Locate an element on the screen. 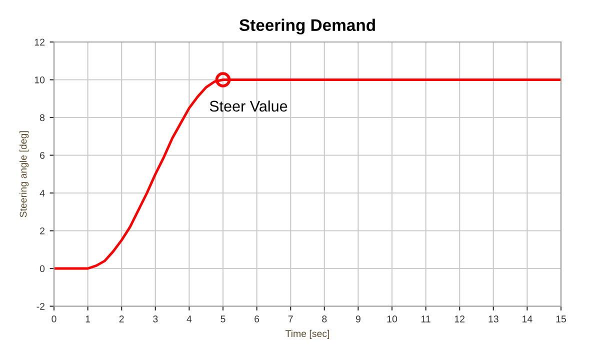  chart-title: Steering Demand is located at coordinates (307, 26).